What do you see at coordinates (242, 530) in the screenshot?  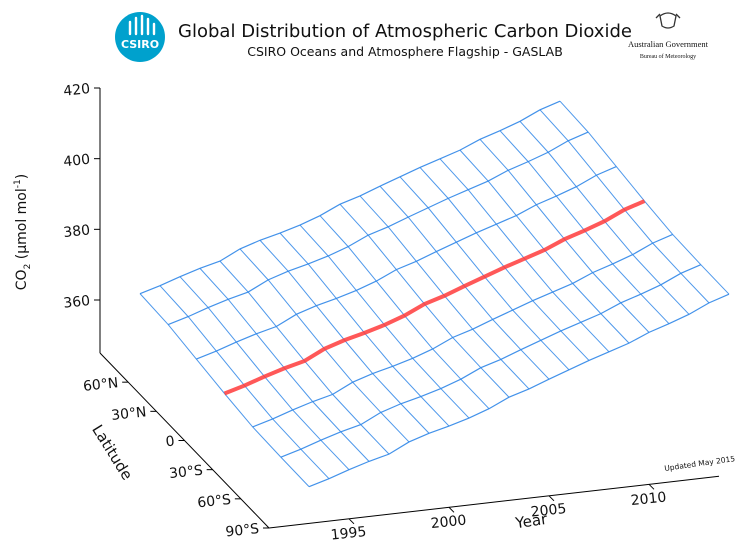 I see `latitude-tick-label: 90°S` at bounding box center [242, 530].